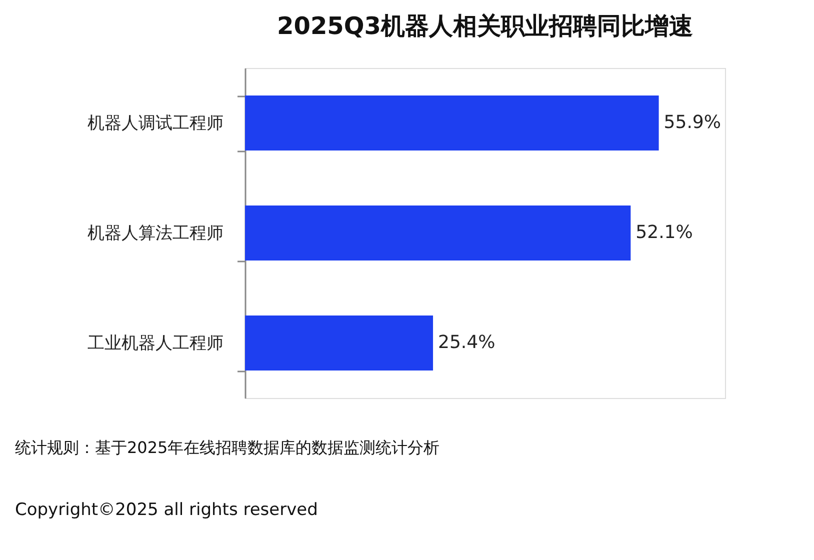 The width and height of the screenshot is (814, 560). I want to click on data-label: 25.4%, so click(467, 342).